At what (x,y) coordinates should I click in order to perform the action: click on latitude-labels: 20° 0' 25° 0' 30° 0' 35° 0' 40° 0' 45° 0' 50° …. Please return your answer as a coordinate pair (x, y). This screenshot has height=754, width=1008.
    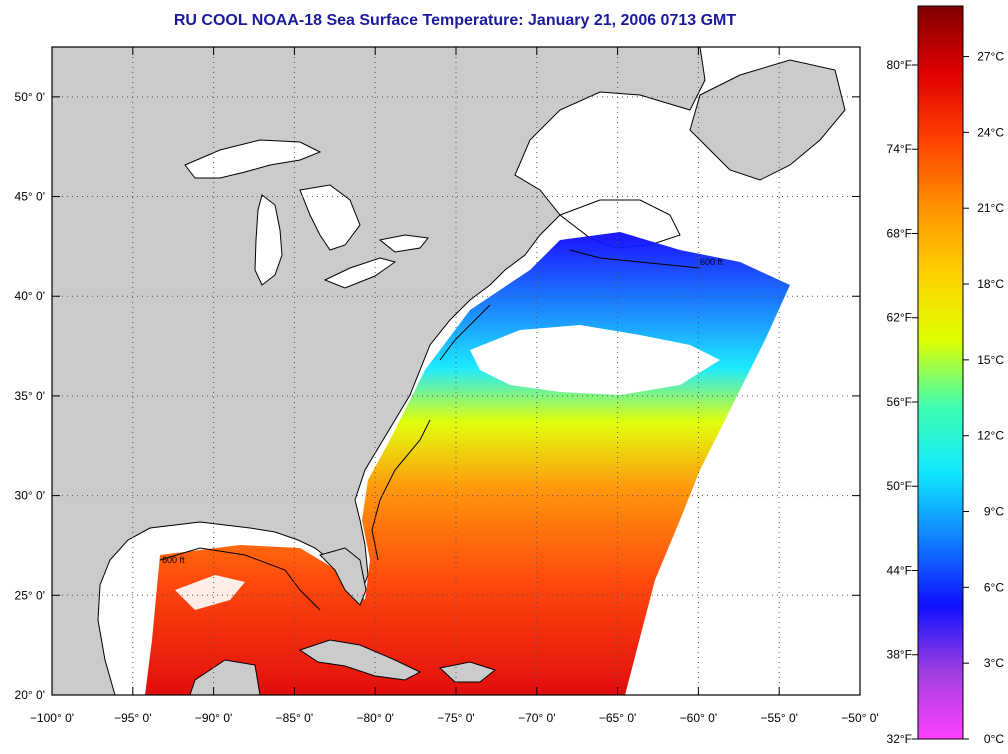
    Looking at the image, I should click on (30, 396).